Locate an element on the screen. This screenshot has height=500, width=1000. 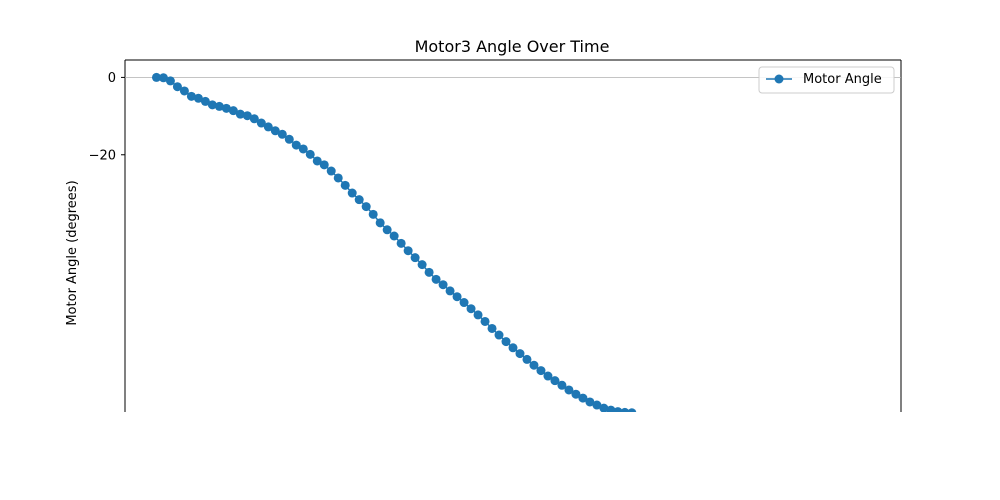
legend-box is located at coordinates (826, 80).